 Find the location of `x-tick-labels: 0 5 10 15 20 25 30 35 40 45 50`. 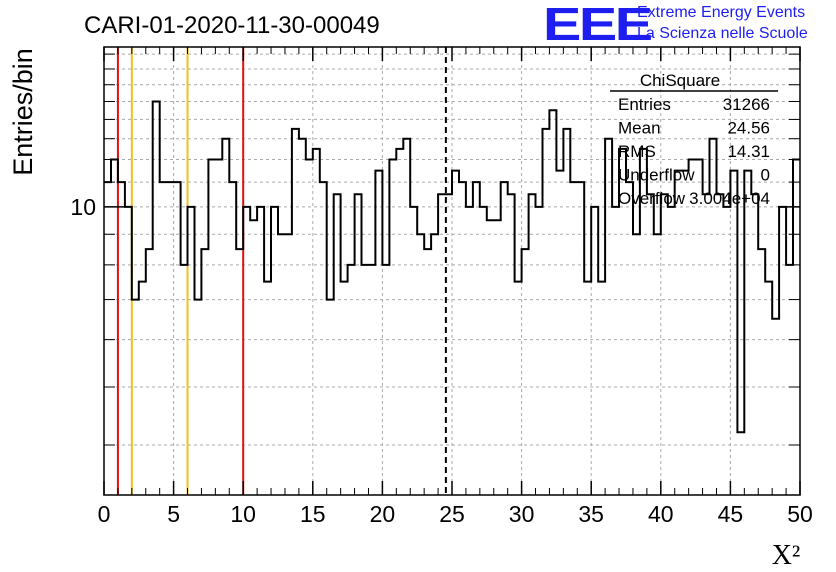

x-tick-labels: 0 5 10 15 20 25 30 35 40 45 50 is located at coordinates (455, 514).